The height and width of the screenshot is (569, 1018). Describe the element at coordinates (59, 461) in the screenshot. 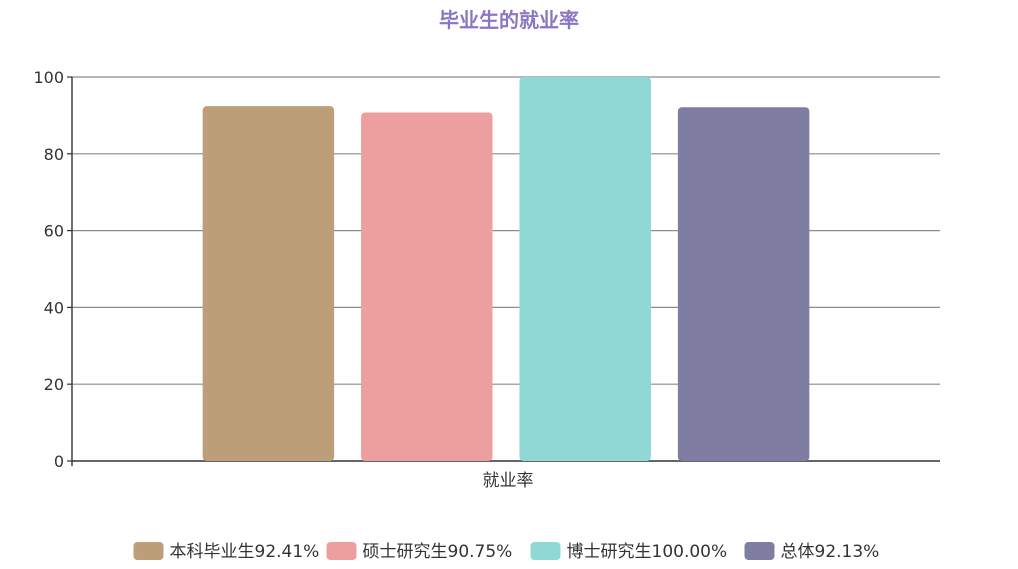

I see `y-tick-label: 0` at that location.